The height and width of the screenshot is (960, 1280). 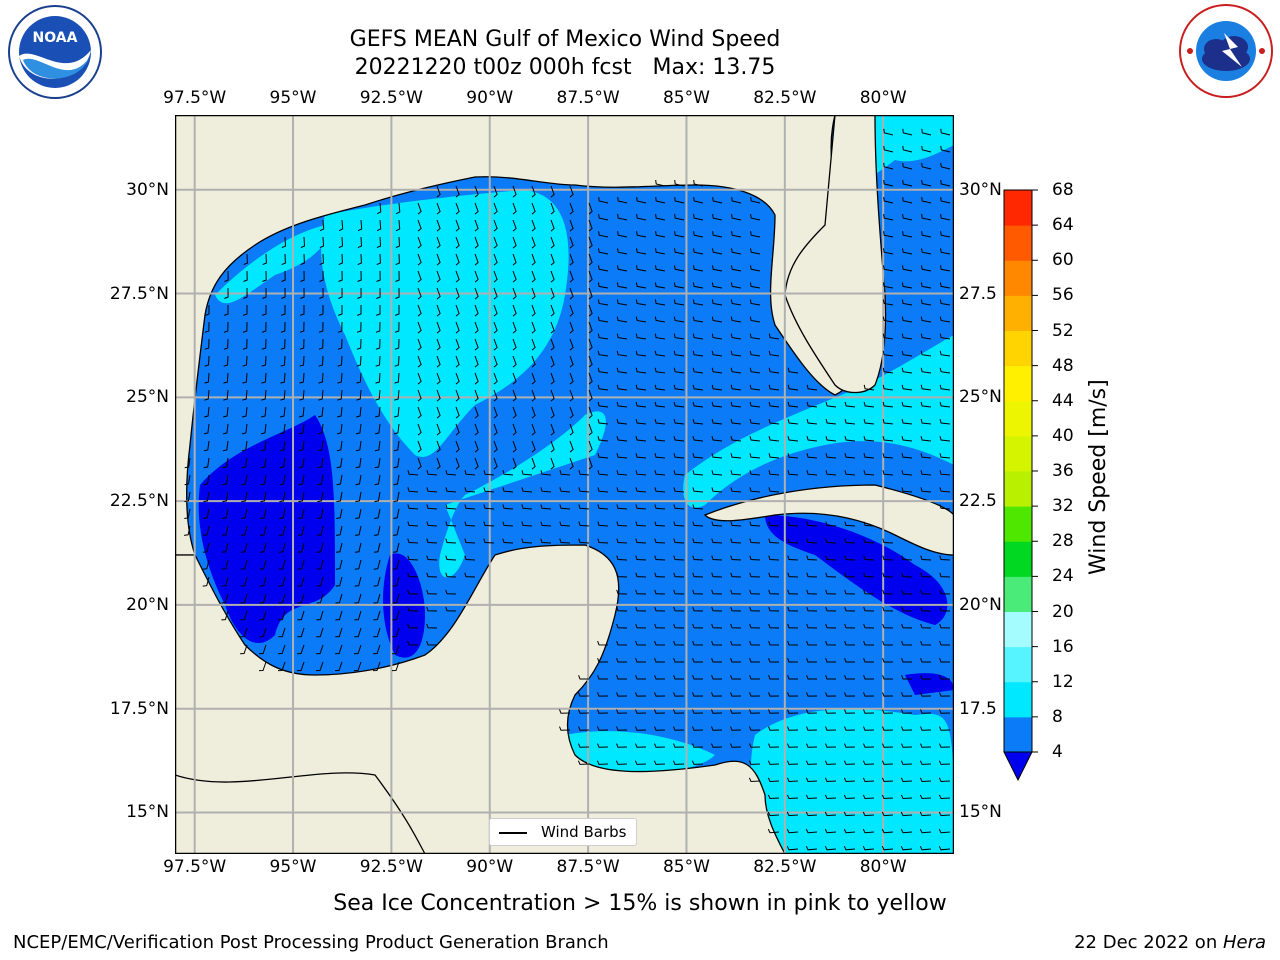 What do you see at coordinates (1063, 190) in the screenshot?
I see `colorbar-tick-label: 68` at bounding box center [1063, 190].